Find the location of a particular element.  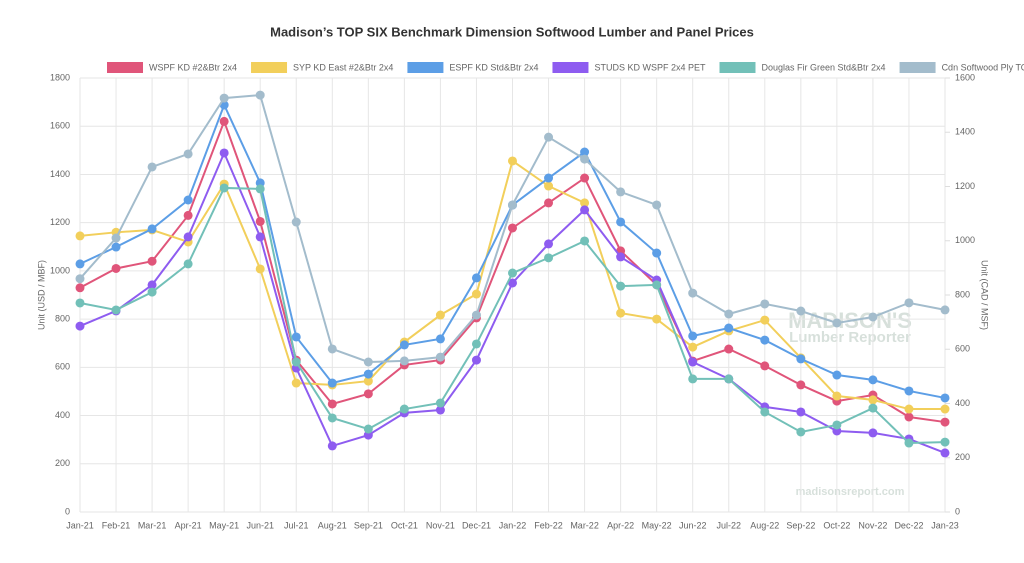

x-tick-label: Jul-21 is located at coordinates (296, 525).